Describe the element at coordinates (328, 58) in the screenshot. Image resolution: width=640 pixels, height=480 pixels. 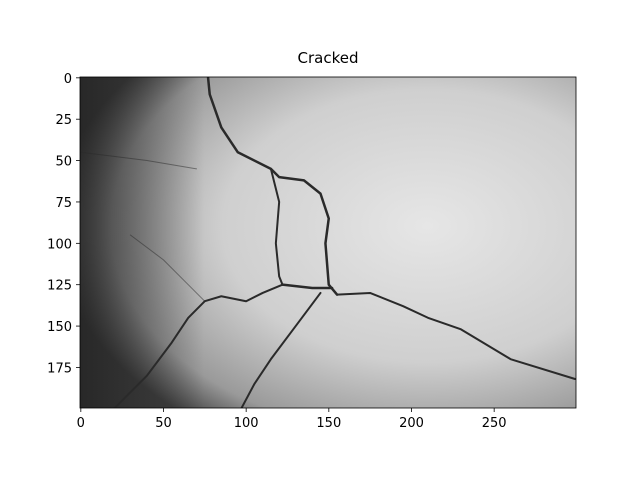
I see `chart-title: Cracked` at that location.